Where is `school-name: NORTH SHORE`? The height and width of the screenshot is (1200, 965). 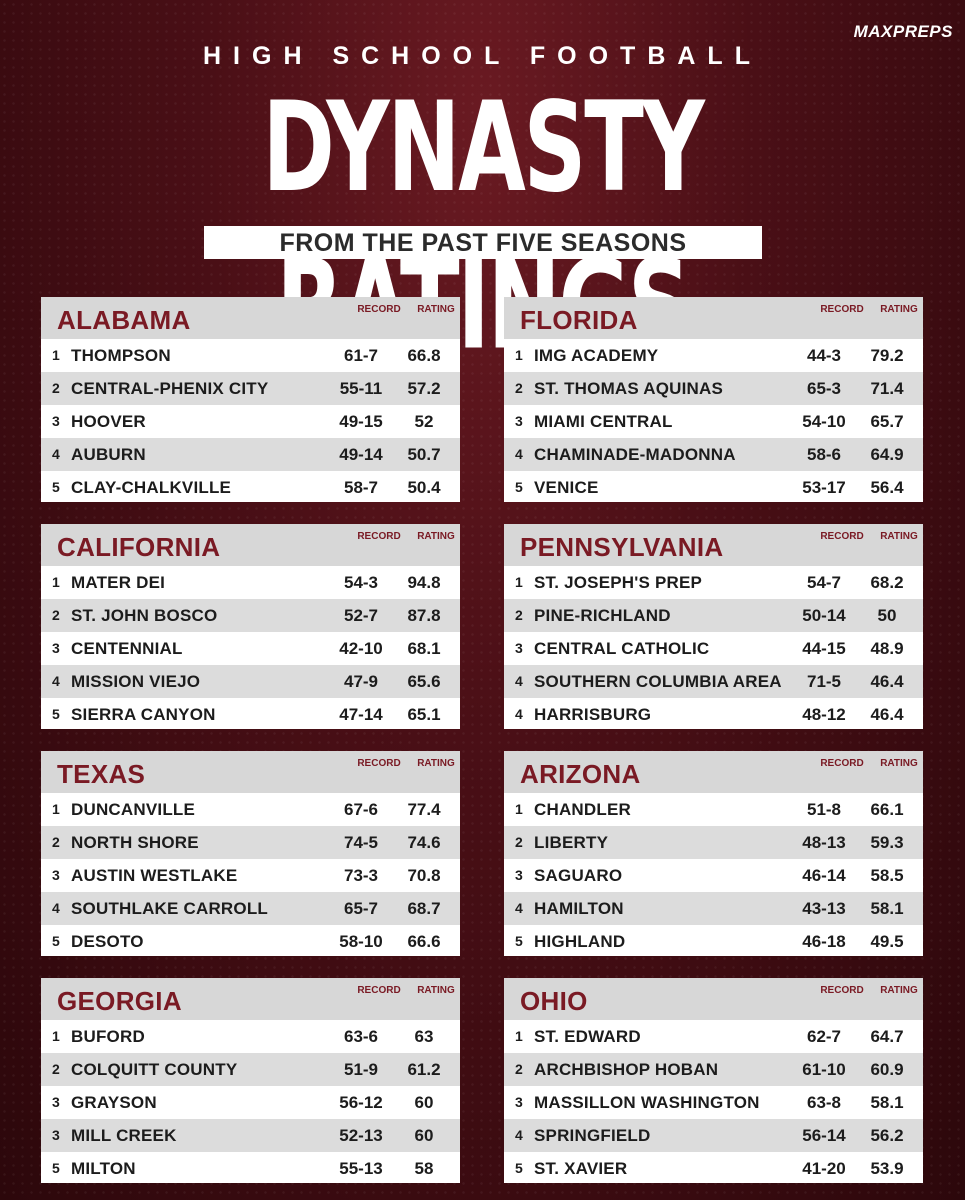
school-name: NORTH SHORE is located at coordinates (135, 842).